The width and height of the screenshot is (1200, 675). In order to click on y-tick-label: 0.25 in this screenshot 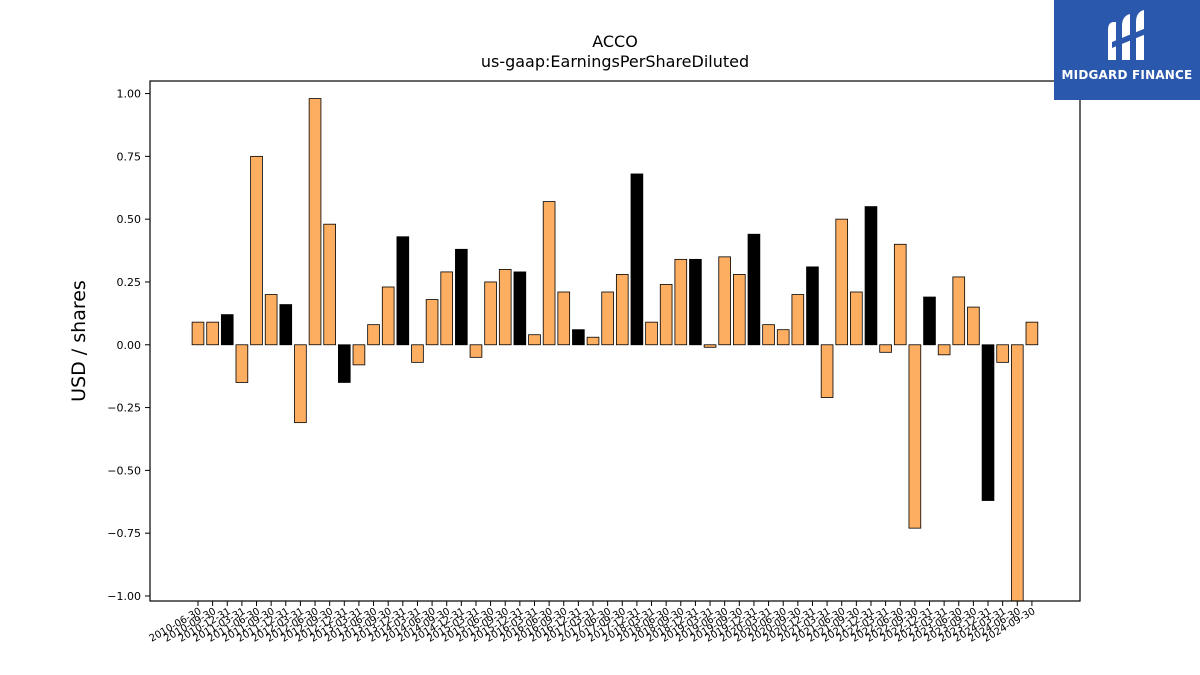, I will do `click(129, 282)`.